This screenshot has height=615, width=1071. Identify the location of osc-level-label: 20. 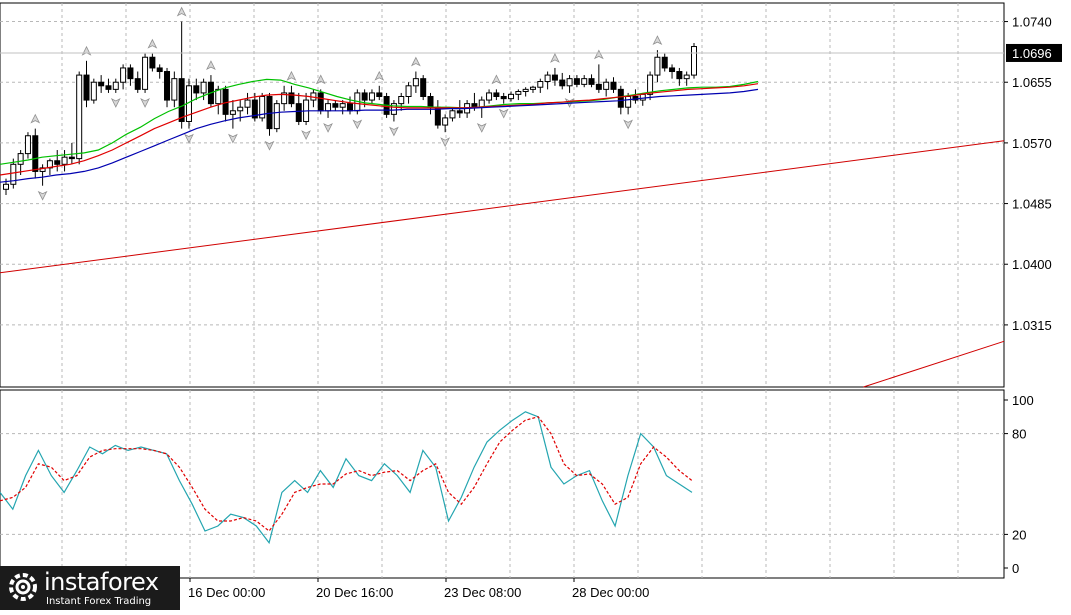
(1019, 534).